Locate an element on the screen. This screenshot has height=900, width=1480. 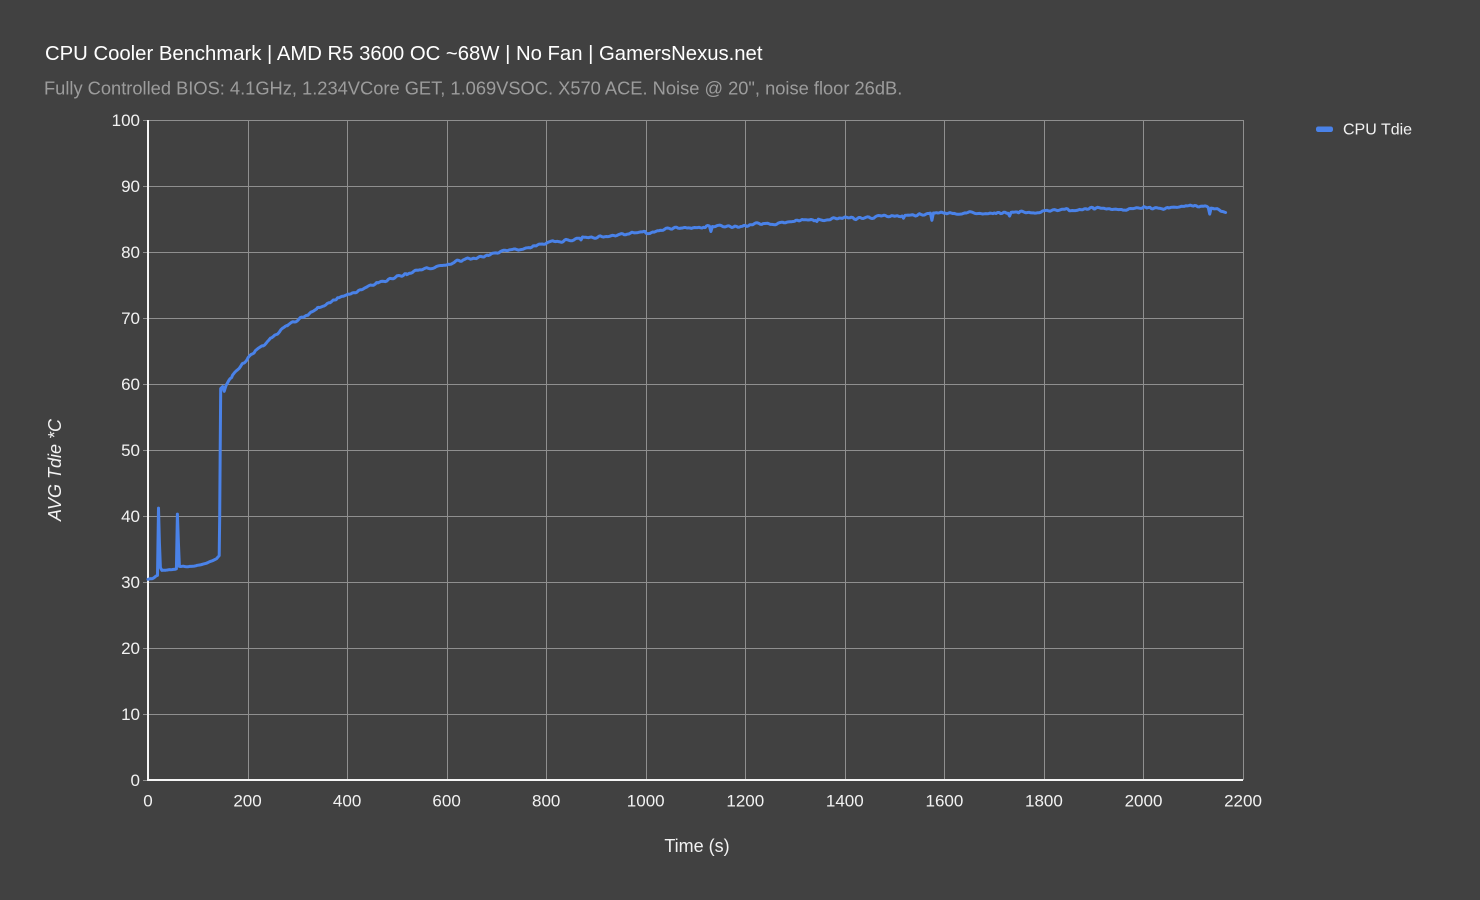
svg-text: 1000 is located at coordinates (646, 801).